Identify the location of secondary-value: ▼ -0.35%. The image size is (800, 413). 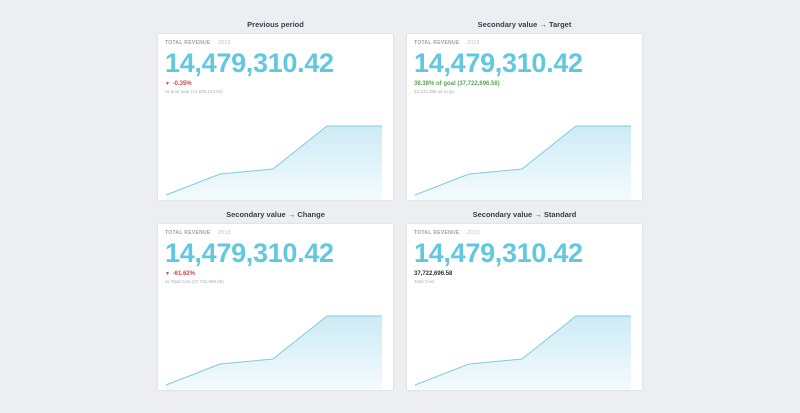
(178, 84).